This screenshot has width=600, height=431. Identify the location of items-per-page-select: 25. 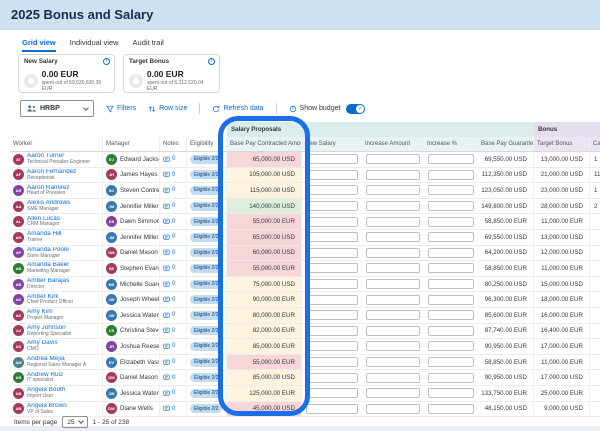
(75, 422).